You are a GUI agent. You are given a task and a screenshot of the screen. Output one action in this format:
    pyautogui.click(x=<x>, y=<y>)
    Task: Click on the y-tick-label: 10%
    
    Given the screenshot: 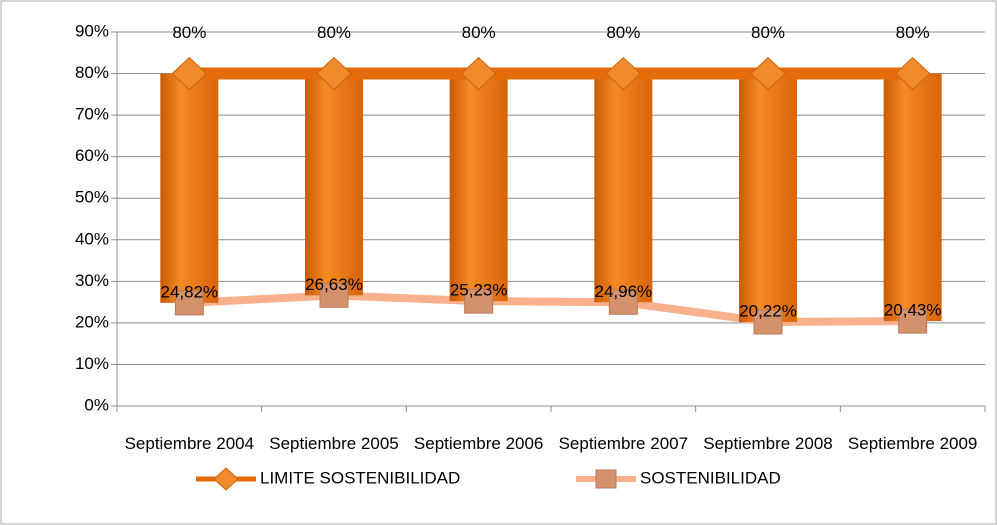 What is the action you would take?
    pyautogui.click(x=92, y=363)
    